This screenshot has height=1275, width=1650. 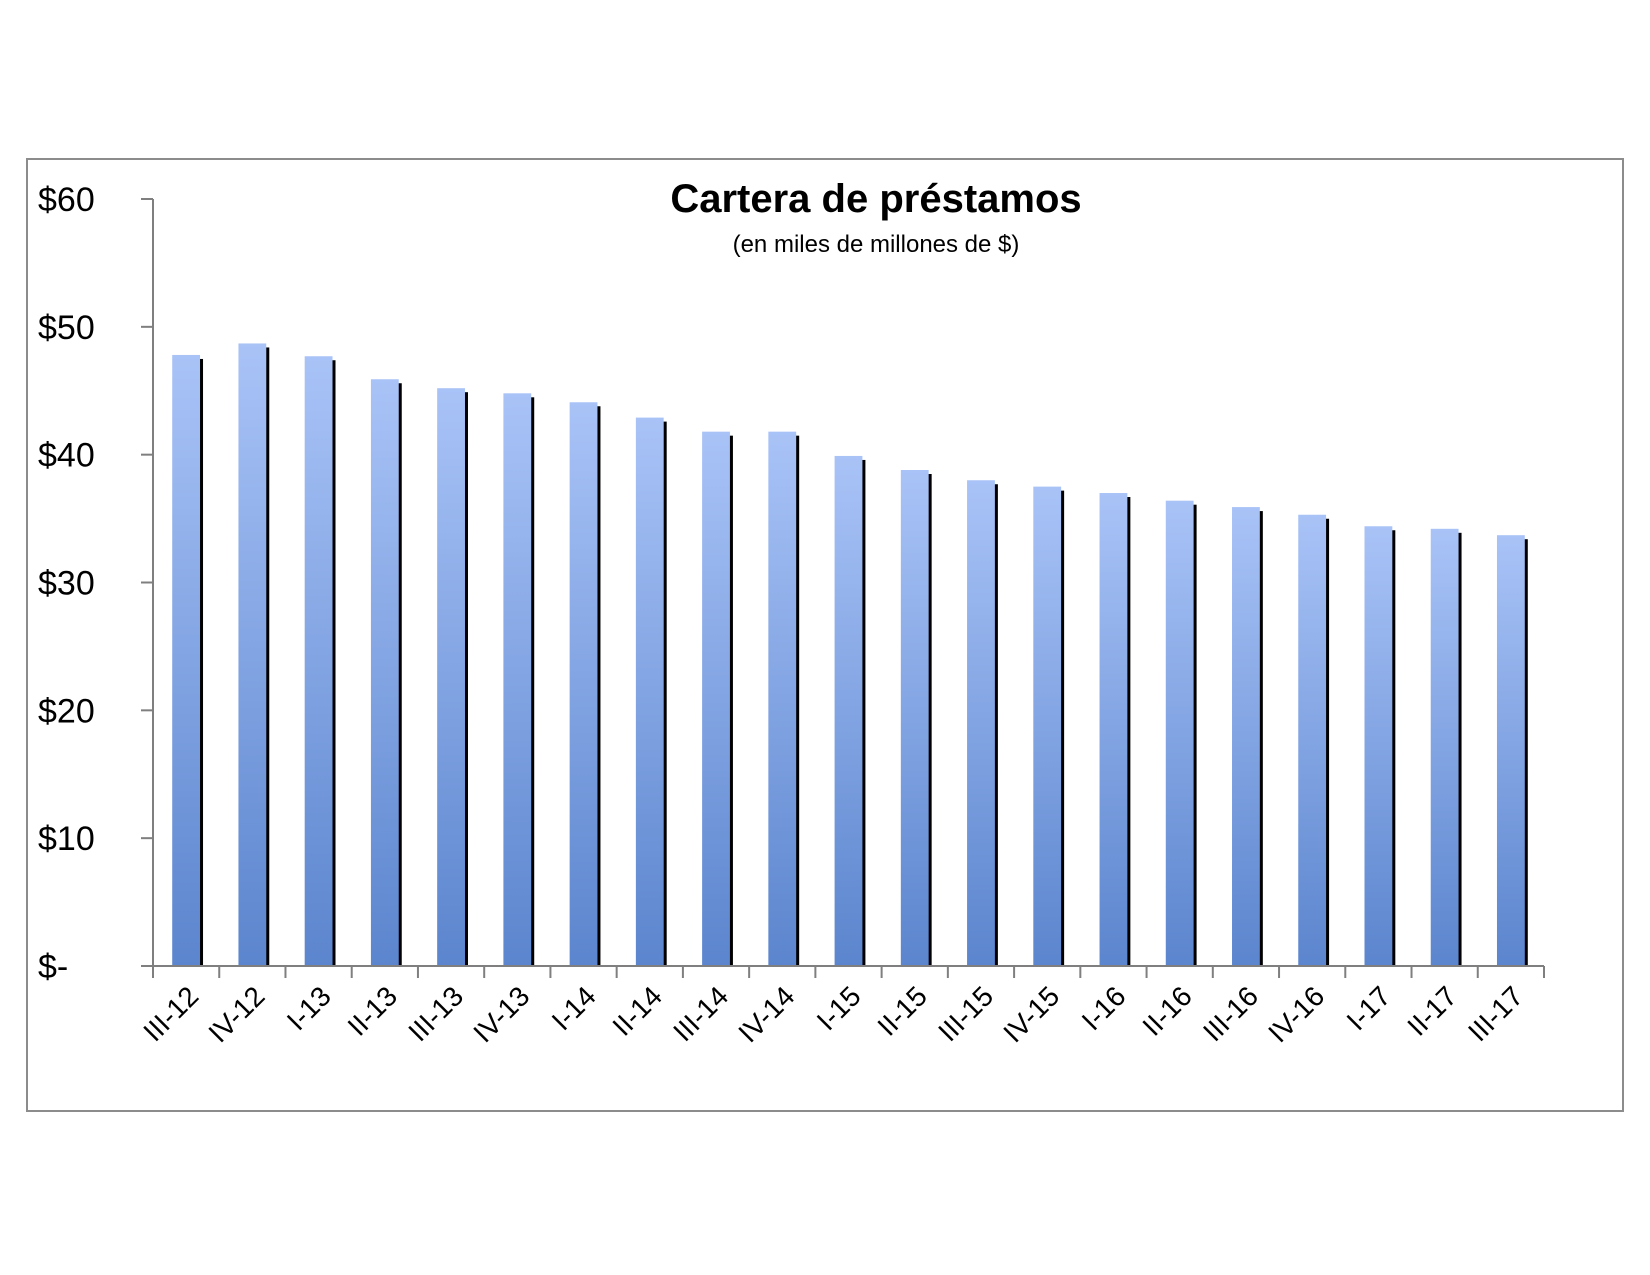 I want to click on x-tick-label: III-14, so click(x=700, y=1013).